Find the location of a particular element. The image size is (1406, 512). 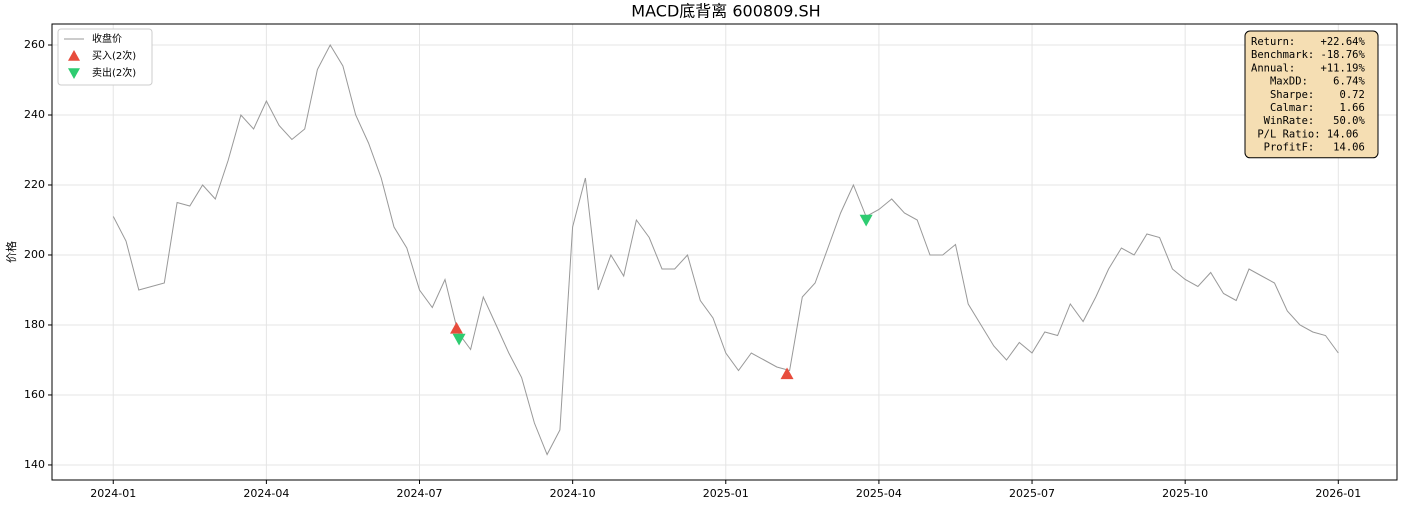

legend-label: 收盘价 is located at coordinates (107, 38).